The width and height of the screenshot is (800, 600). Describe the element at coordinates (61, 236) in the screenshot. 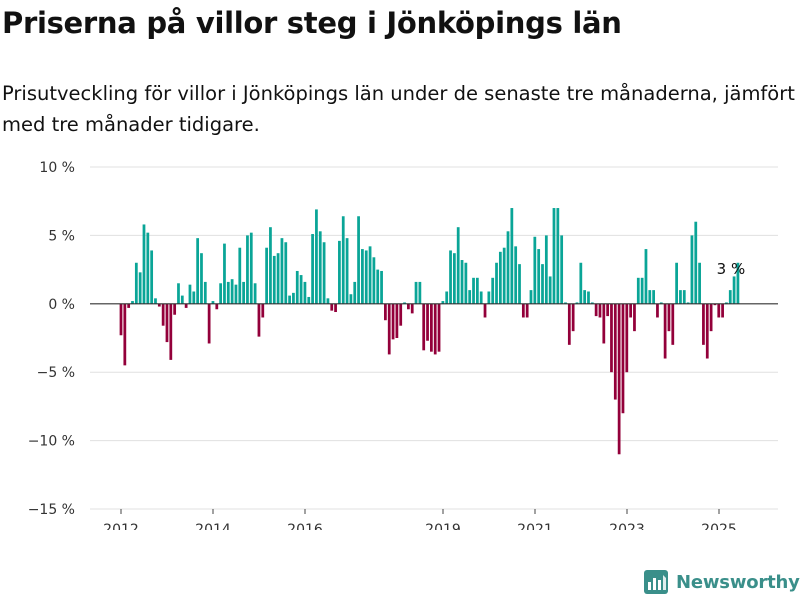

I see `y-tick-label: 5 %` at that location.